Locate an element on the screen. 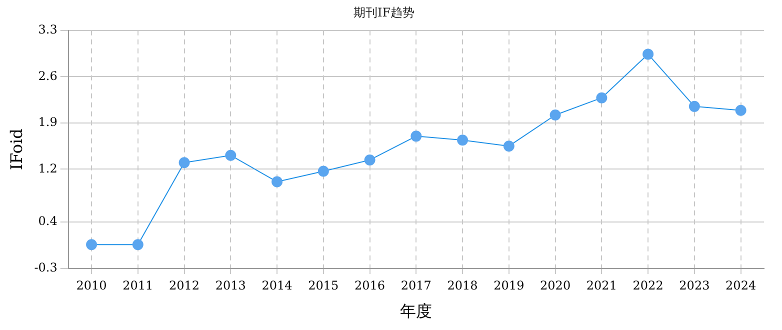 This screenshot has width=782, height=330. x-axis-title: 年度 is located at coordinates (416, 311).